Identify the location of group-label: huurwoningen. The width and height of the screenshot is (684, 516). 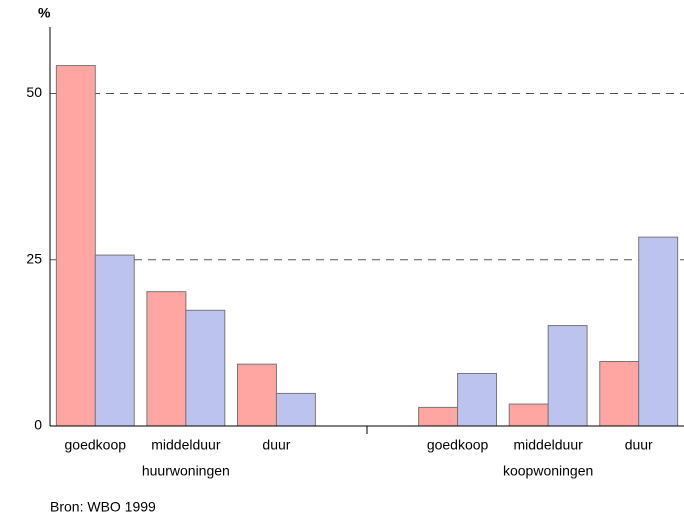
(186, 471).